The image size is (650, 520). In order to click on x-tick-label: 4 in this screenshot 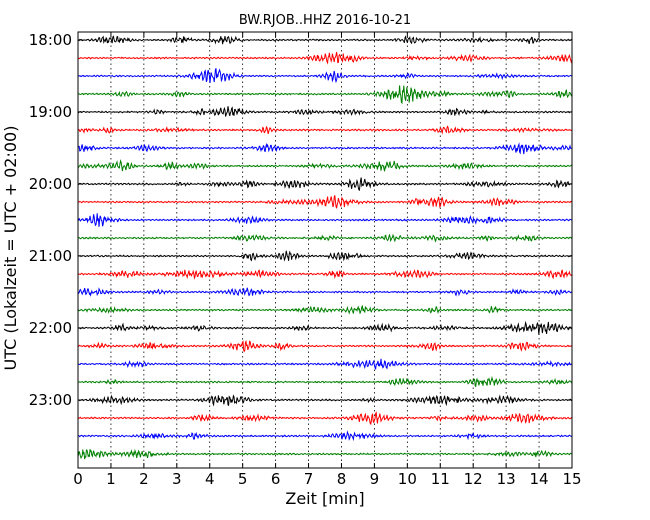, I will do `click(210, 479)`.